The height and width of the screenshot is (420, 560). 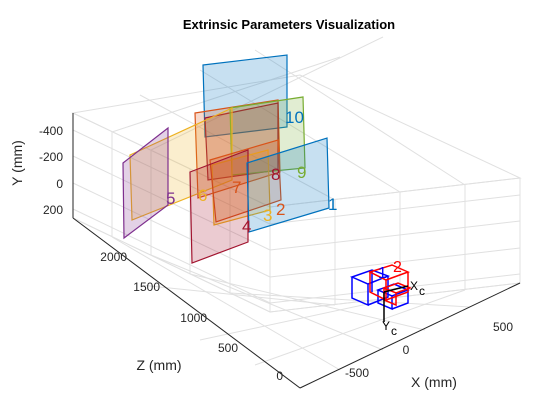 What do you see at coordinates (280, 209) in the screenshot?
I see `plane-label-2: 2` at bounding box center [280, 209].